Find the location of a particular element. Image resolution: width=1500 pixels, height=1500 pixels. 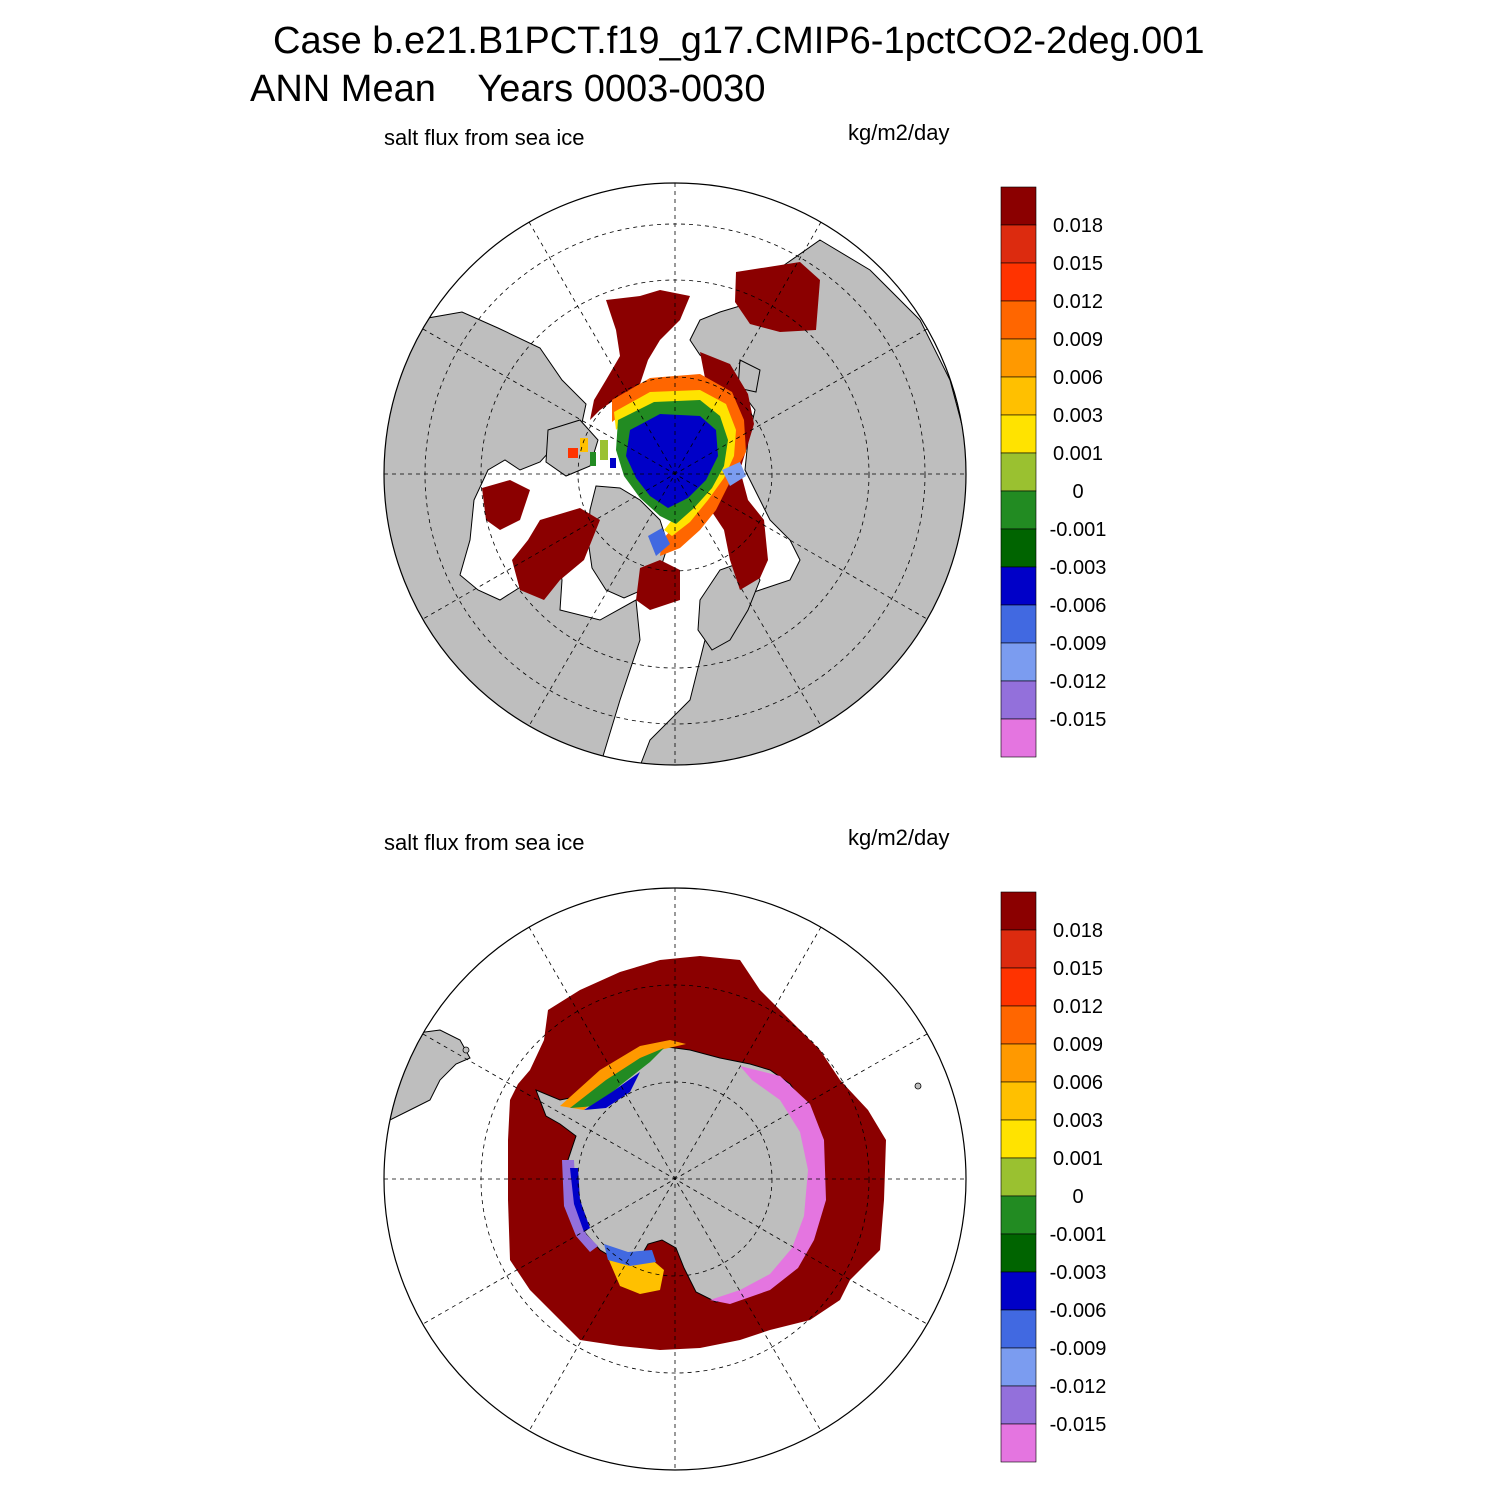

north-colorbar-tick-label: 0.012 is located at coordinates (1078, 302).